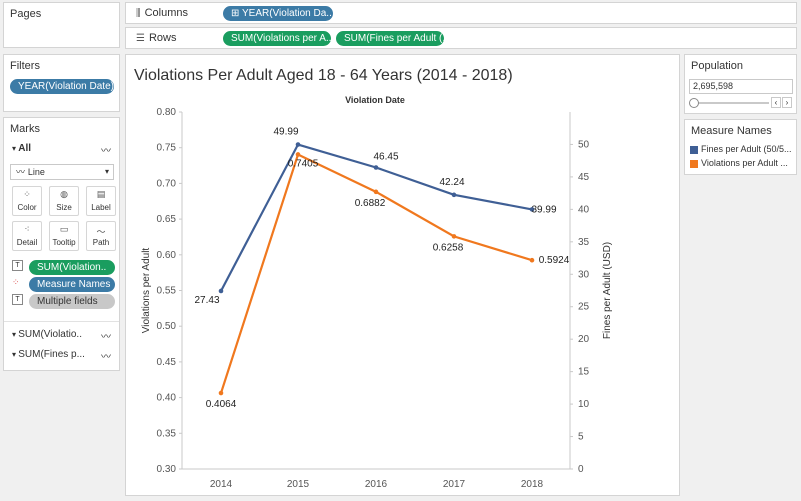 The image size is (801, 501). I want to click on label-button: ▤ Label, so click(101, 201).